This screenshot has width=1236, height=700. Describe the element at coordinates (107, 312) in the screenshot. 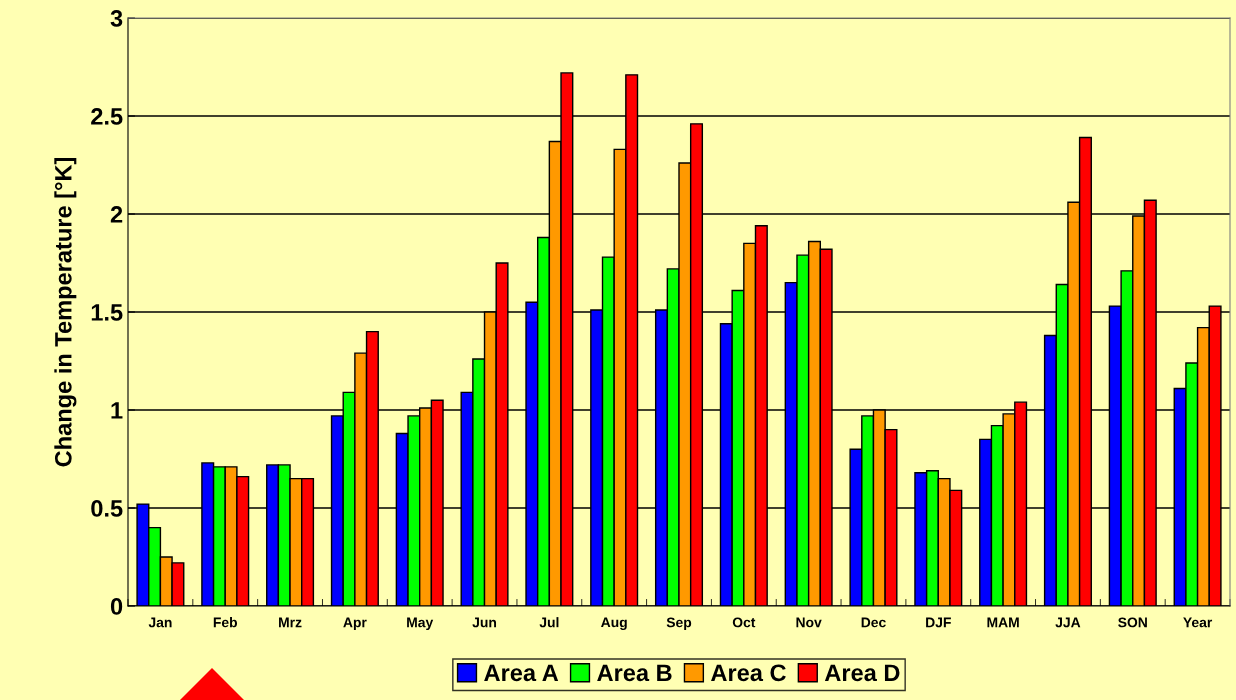

I see `y-tick-label: 1.5` at that location.